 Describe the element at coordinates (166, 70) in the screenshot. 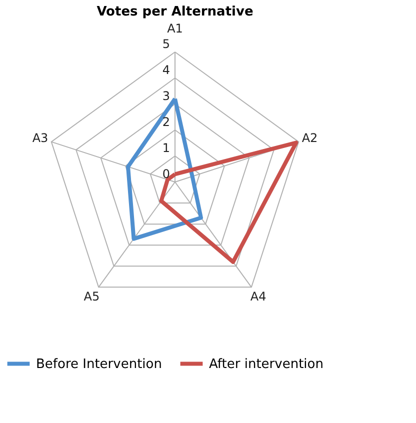

I see `y-tick-label: 4` at that location.